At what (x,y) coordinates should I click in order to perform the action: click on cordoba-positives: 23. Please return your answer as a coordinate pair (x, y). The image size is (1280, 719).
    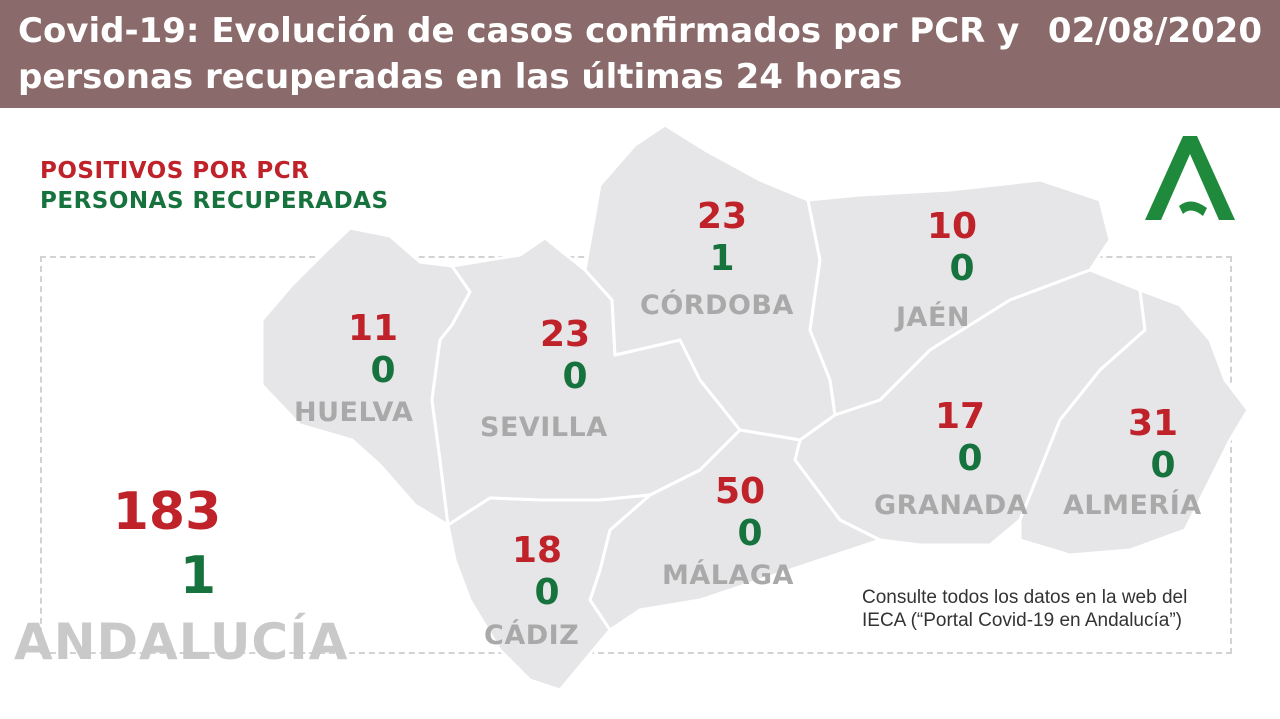
    Looking at the image, I should click on (722, 216).